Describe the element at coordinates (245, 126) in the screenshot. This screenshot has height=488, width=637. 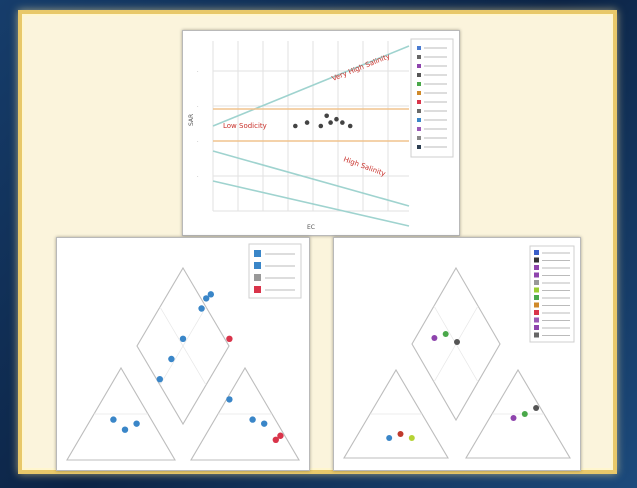
I see `annotation-low-sodicity: Low Sodicity` at that location.